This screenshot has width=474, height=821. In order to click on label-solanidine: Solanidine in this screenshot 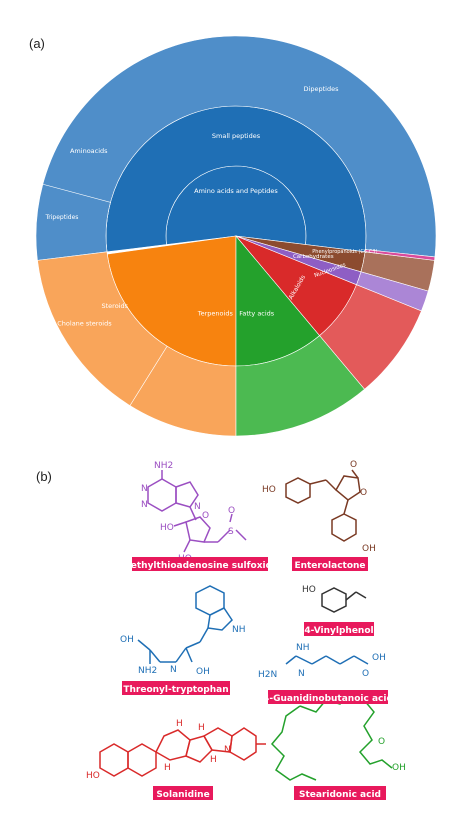, I will do `click(182, 795)`.